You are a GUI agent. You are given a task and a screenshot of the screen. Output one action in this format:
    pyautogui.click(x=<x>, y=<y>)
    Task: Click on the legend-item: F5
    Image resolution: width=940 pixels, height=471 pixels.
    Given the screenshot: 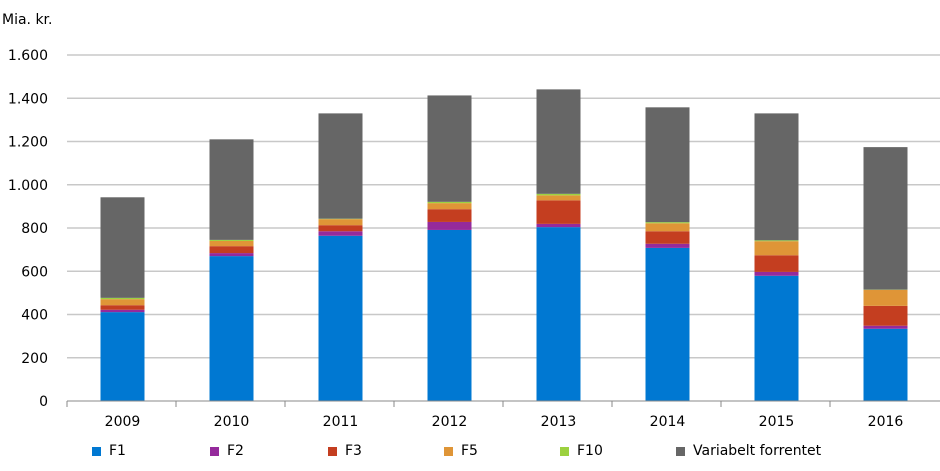 What is the action you would take?
    pyautogui.click(x=461, y=451)
    